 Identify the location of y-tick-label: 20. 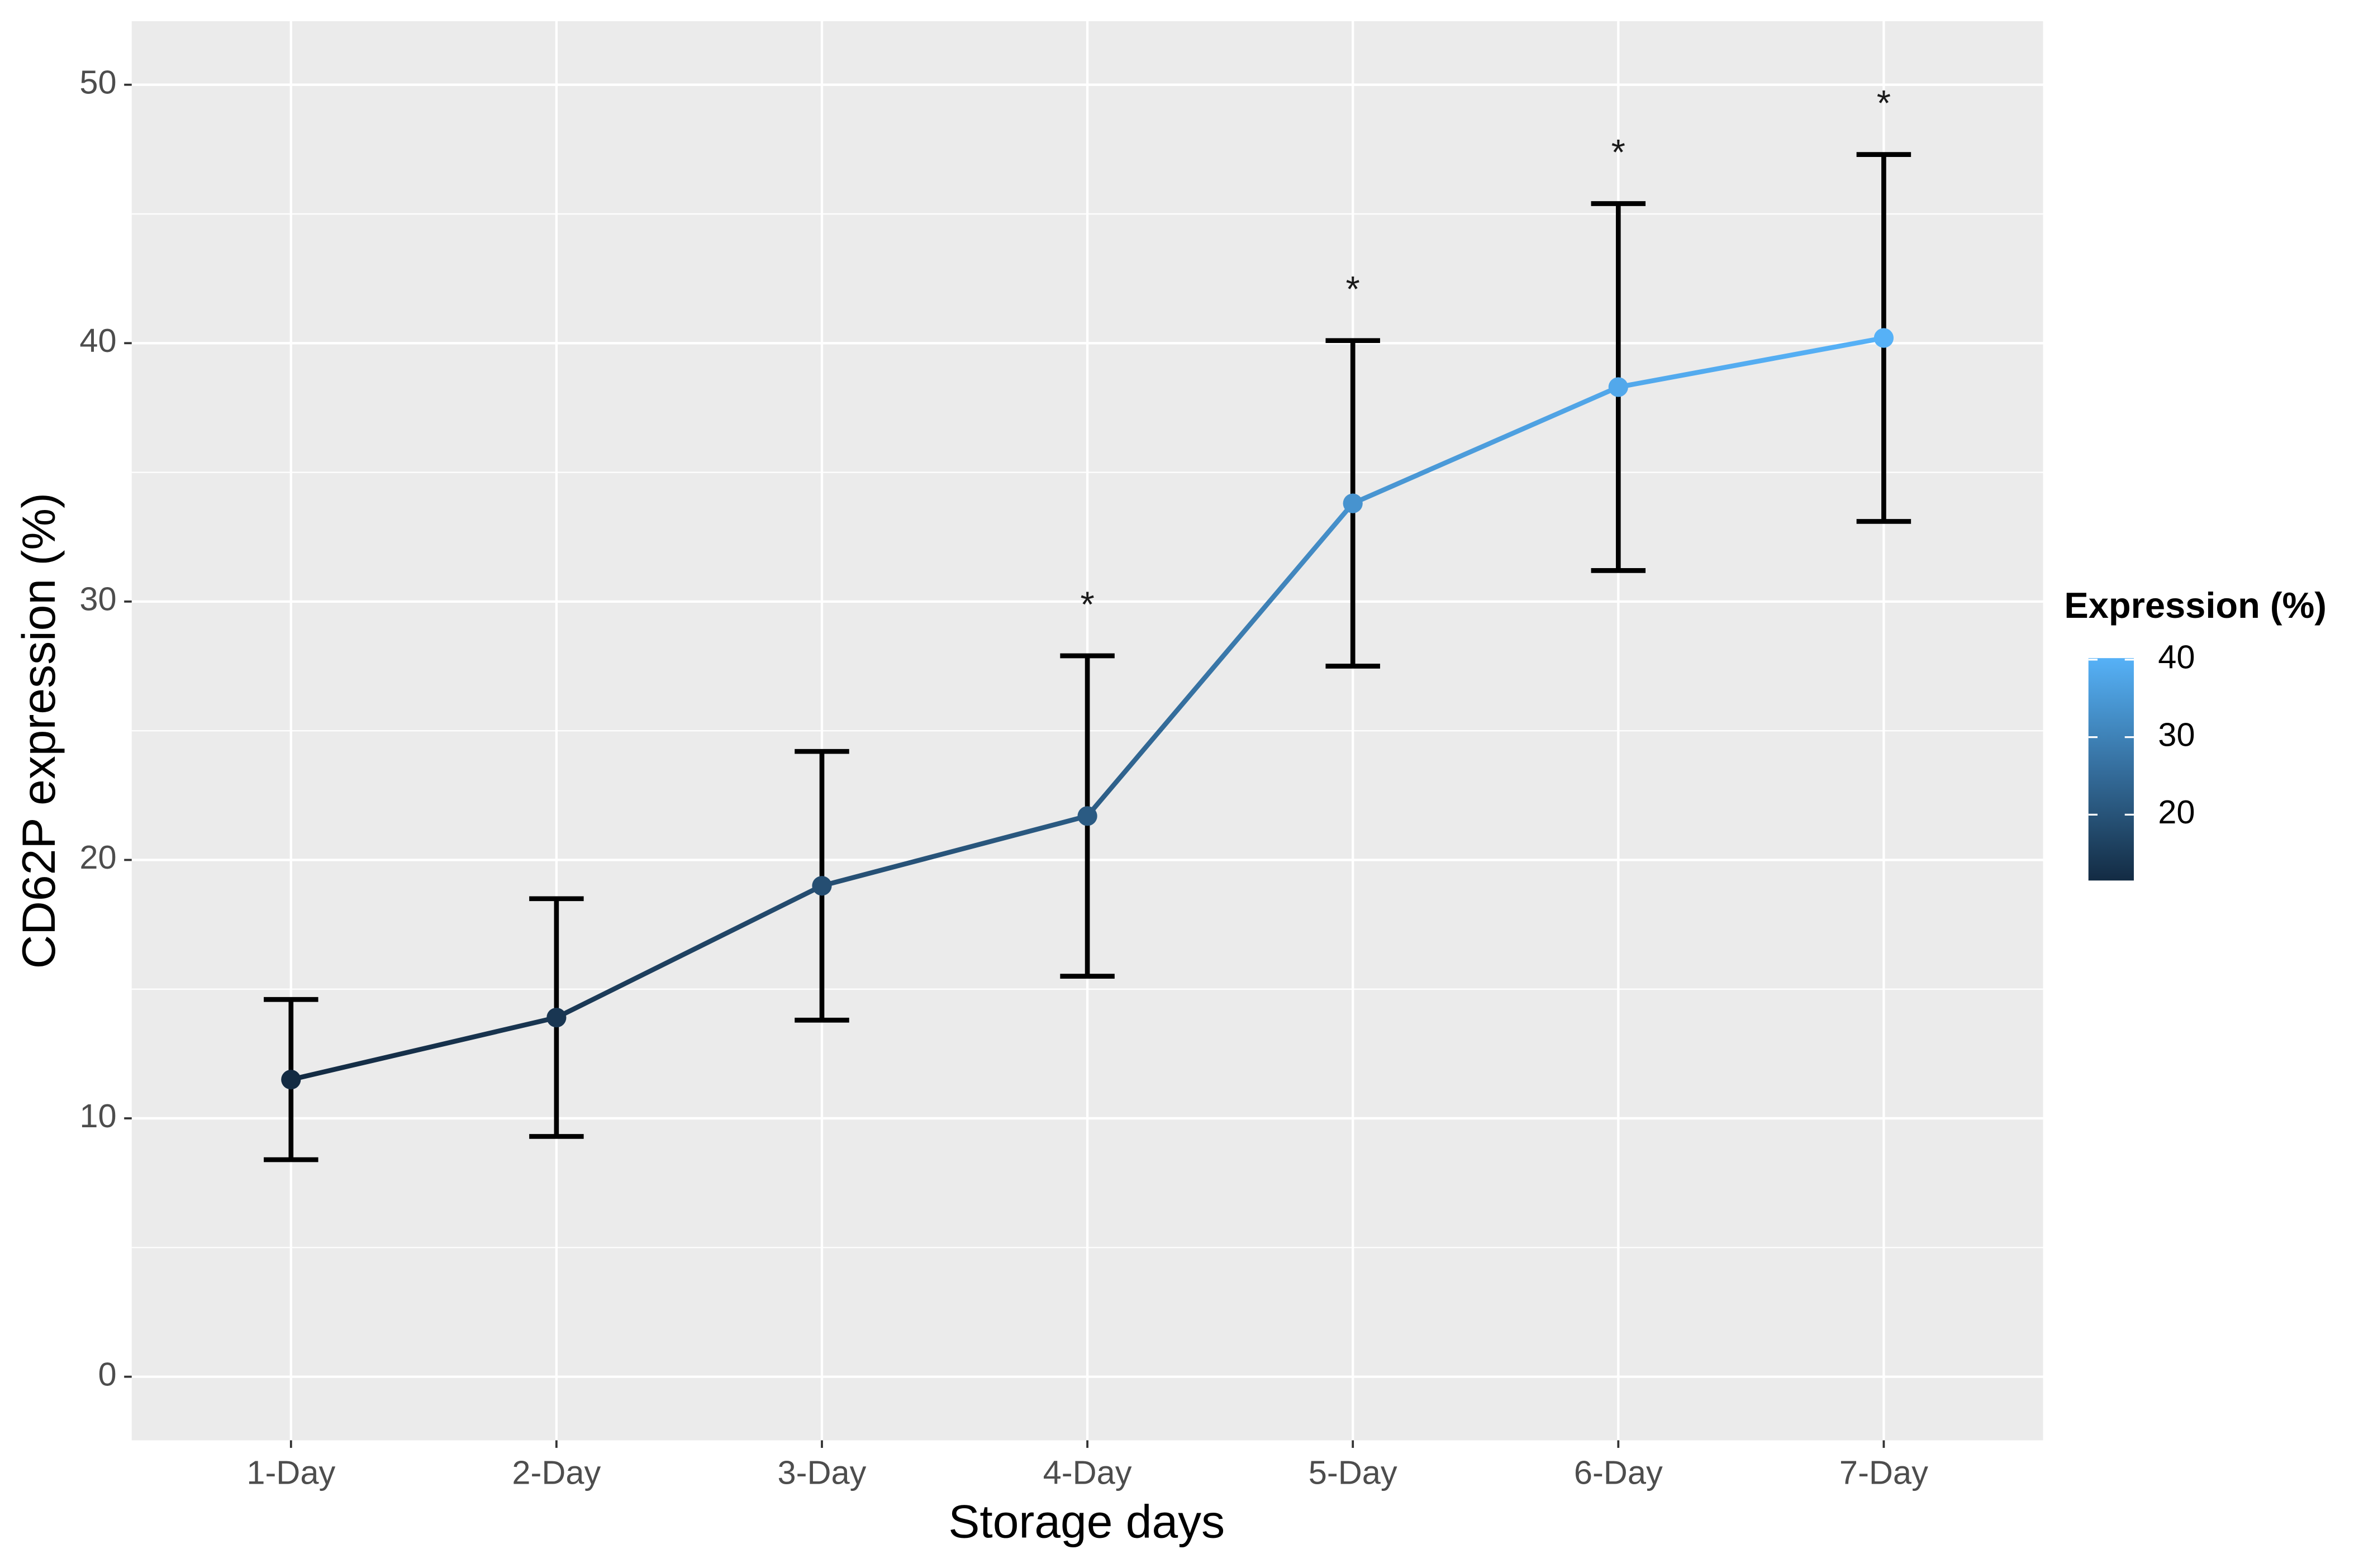
(97, 857).